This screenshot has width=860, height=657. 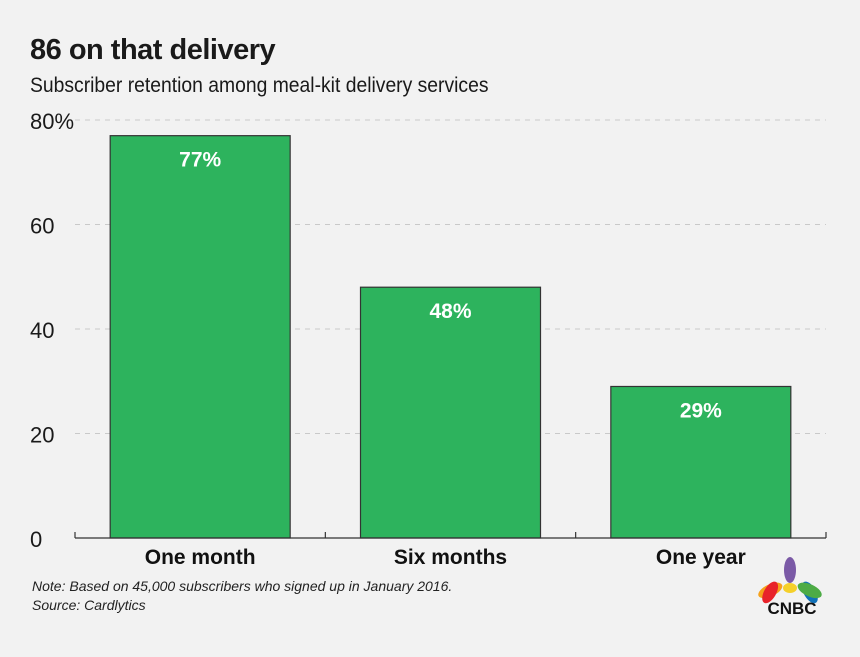 I want to click on y-tick-label: 80%, so click(x=52, y=121).